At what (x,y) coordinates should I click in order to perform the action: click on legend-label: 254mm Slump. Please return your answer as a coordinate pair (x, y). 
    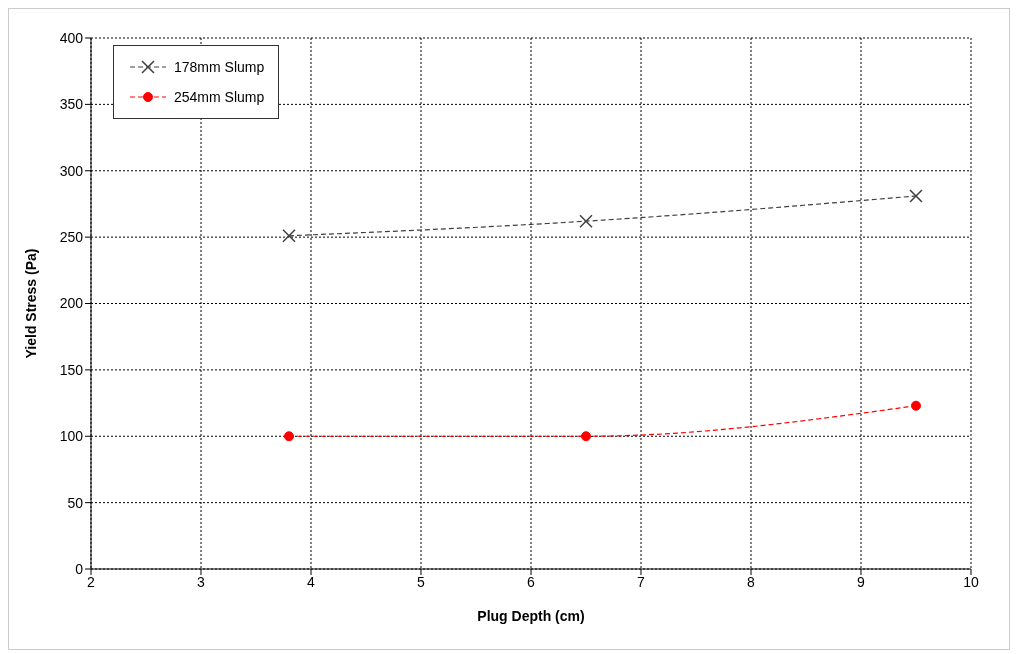
    Looking at the image, I should click on (219, 97).